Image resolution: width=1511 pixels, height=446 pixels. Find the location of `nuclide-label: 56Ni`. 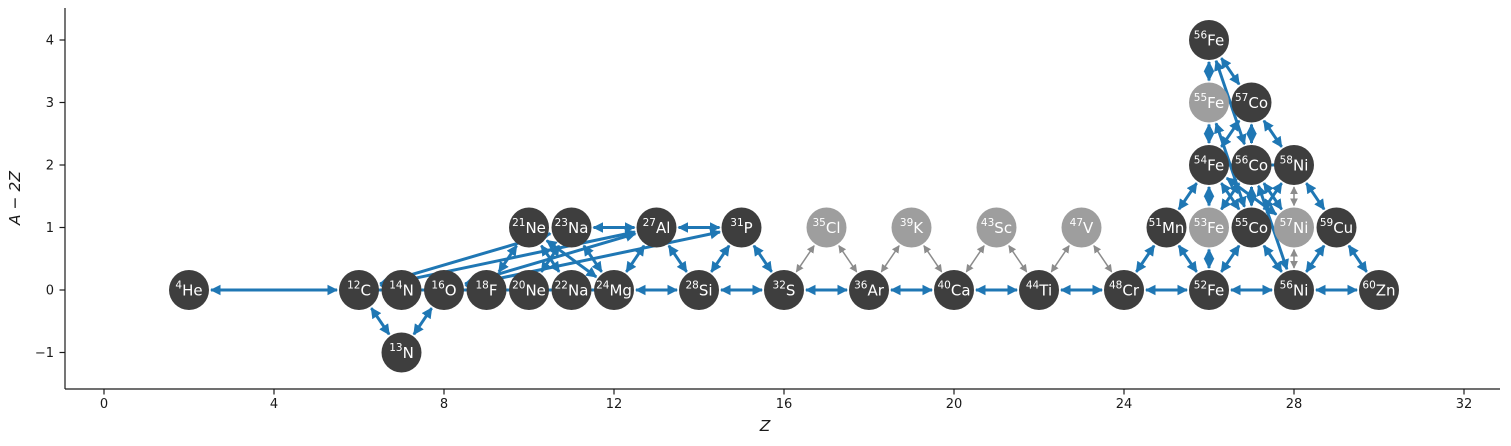

nuclide-label: 56Ni is located at coordinates (1294, 290).